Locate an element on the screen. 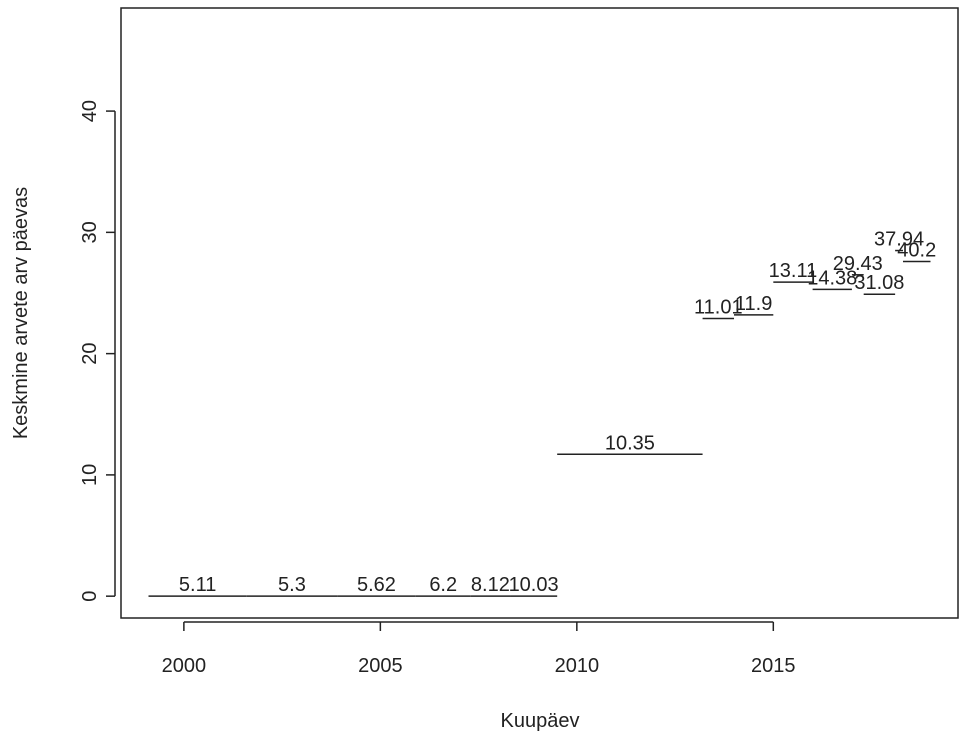  segment-label: 40.2 is located at coordinates (916, 250).